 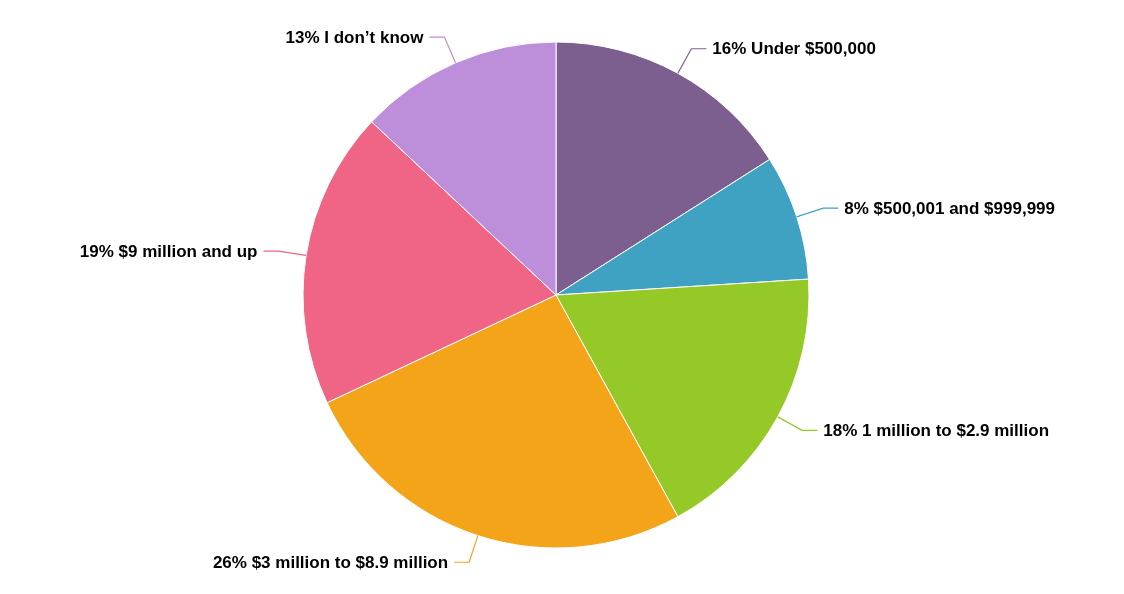 What do you see at coordinates (168, 251) in the screenshot?
I see `slice-label: 19% $9 million and up` at bounding box center [168, 251].